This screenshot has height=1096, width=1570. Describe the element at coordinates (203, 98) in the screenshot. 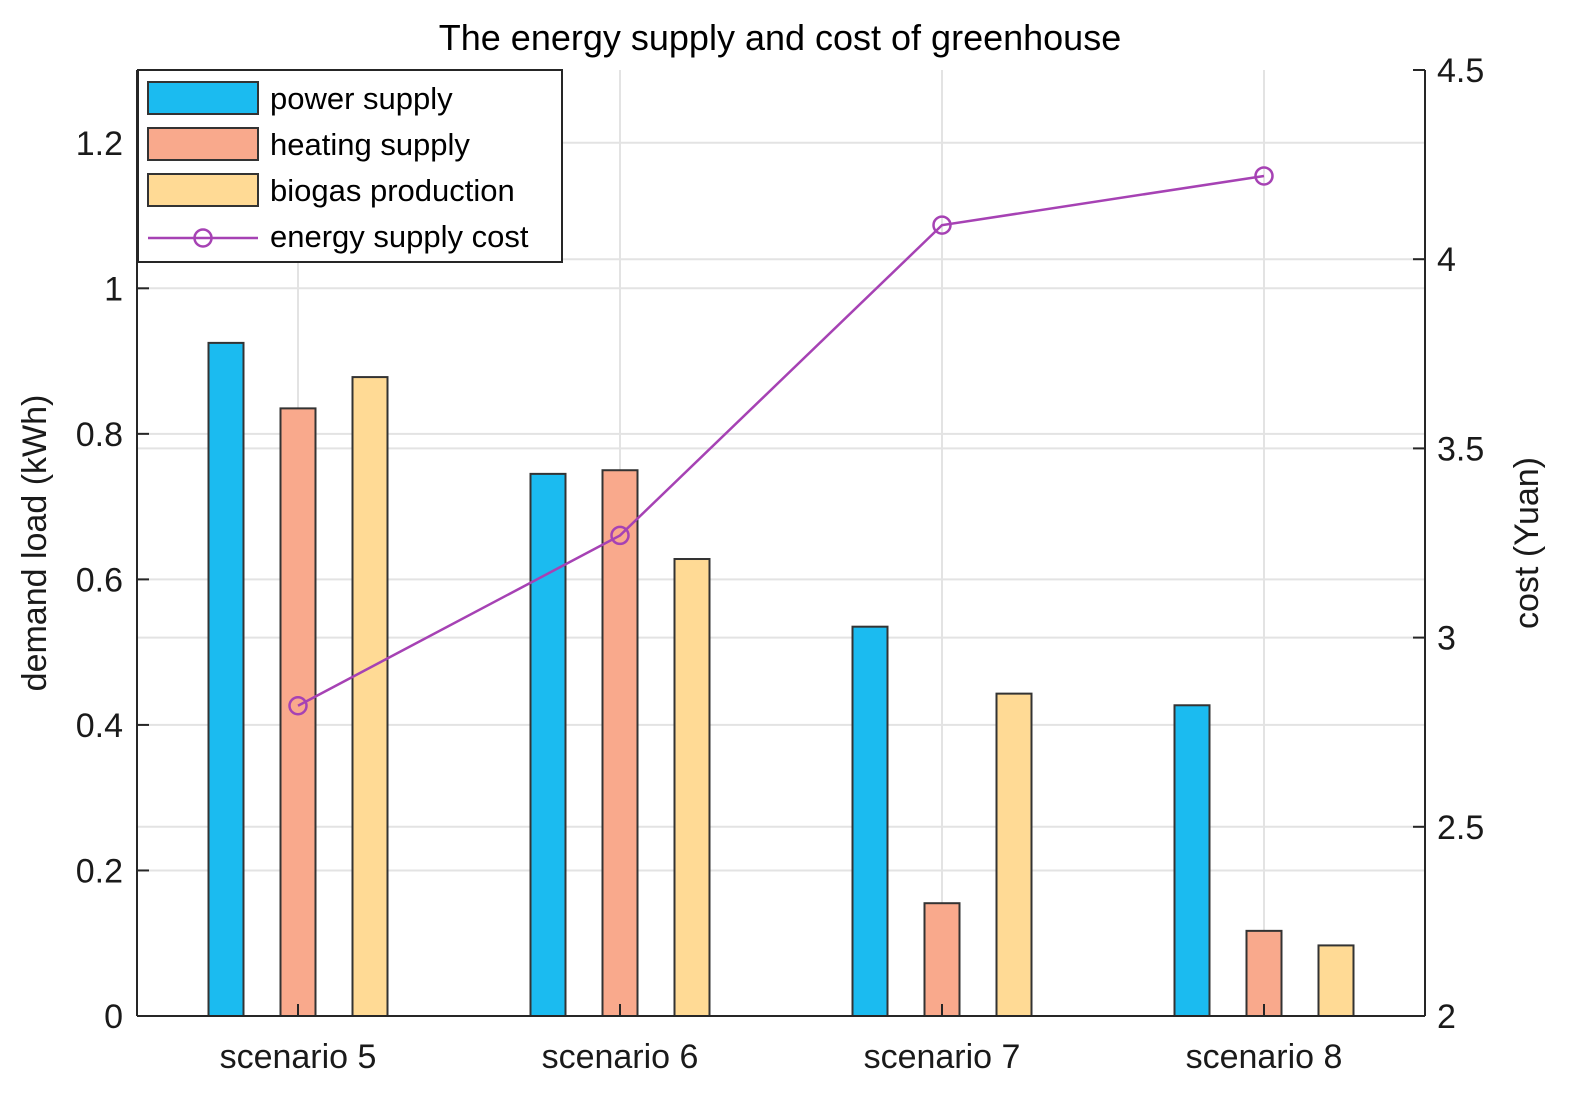

I see `legend-swatch-power-supply` at that location.